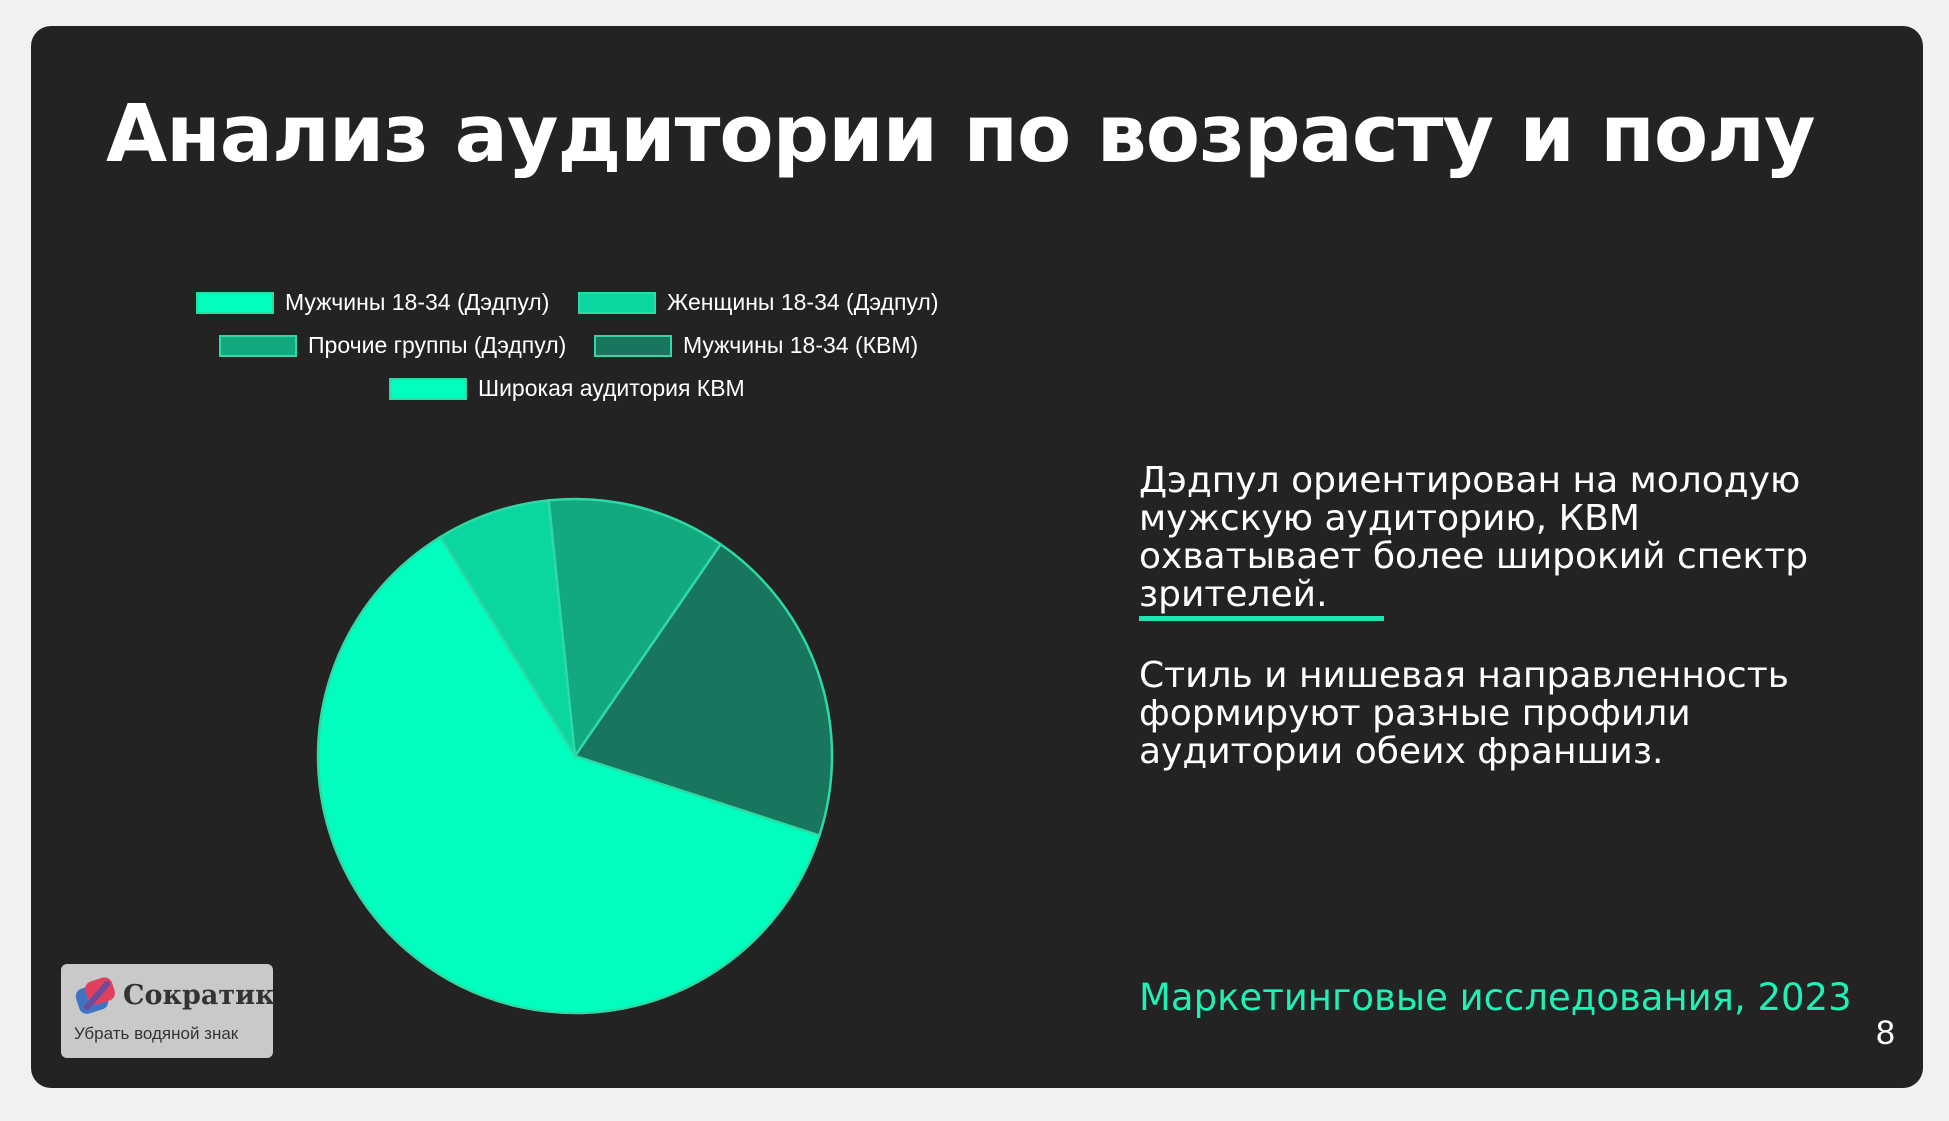 The width and height of the screenshot is (1949, 1121). What do you see at coordinates (1261, 618) in the screenshot?
I see `divider-line` at bounding box center [1261, 618].